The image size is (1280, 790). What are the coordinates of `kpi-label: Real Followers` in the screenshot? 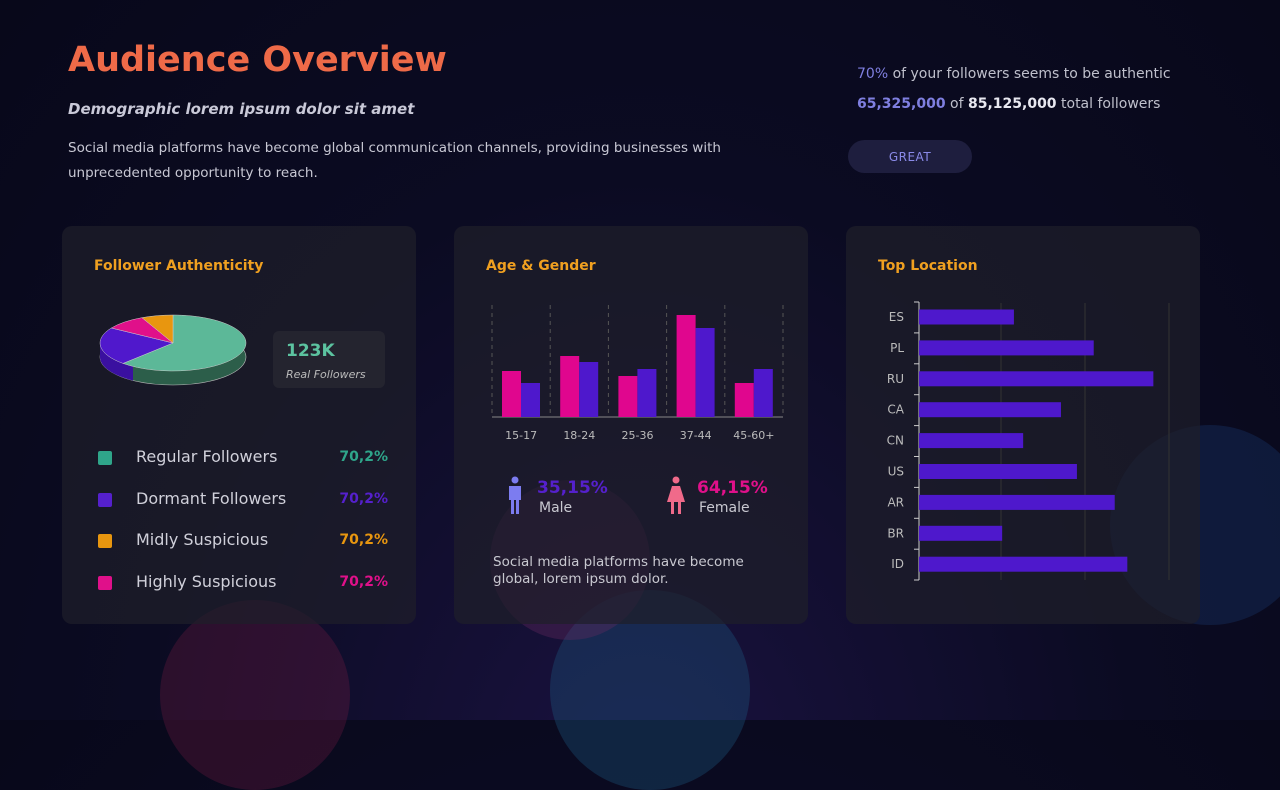 It's located at (326, 374).